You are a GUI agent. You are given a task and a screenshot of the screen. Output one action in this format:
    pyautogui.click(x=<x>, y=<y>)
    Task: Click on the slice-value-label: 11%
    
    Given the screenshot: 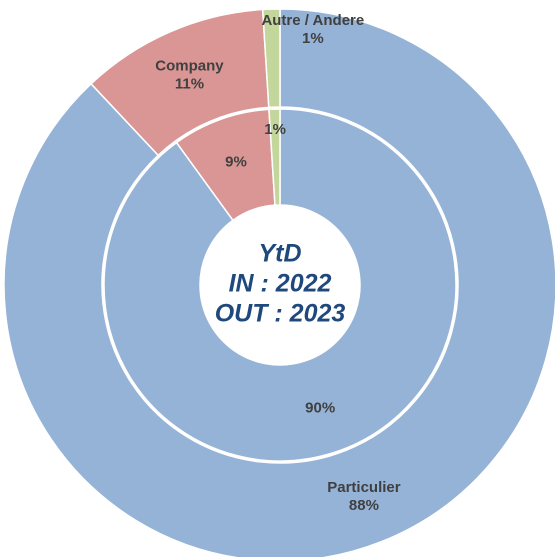 What is the action you would take?
    pyautogui.click(x=189, y=84)
    